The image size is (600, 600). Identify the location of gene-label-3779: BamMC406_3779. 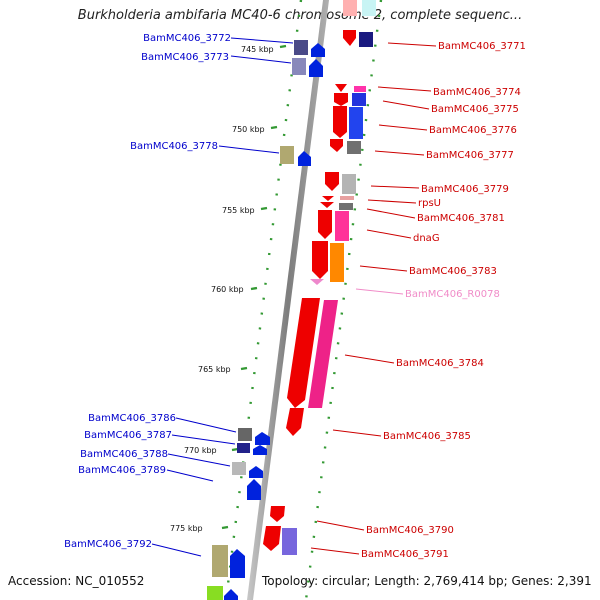
(465, 189).